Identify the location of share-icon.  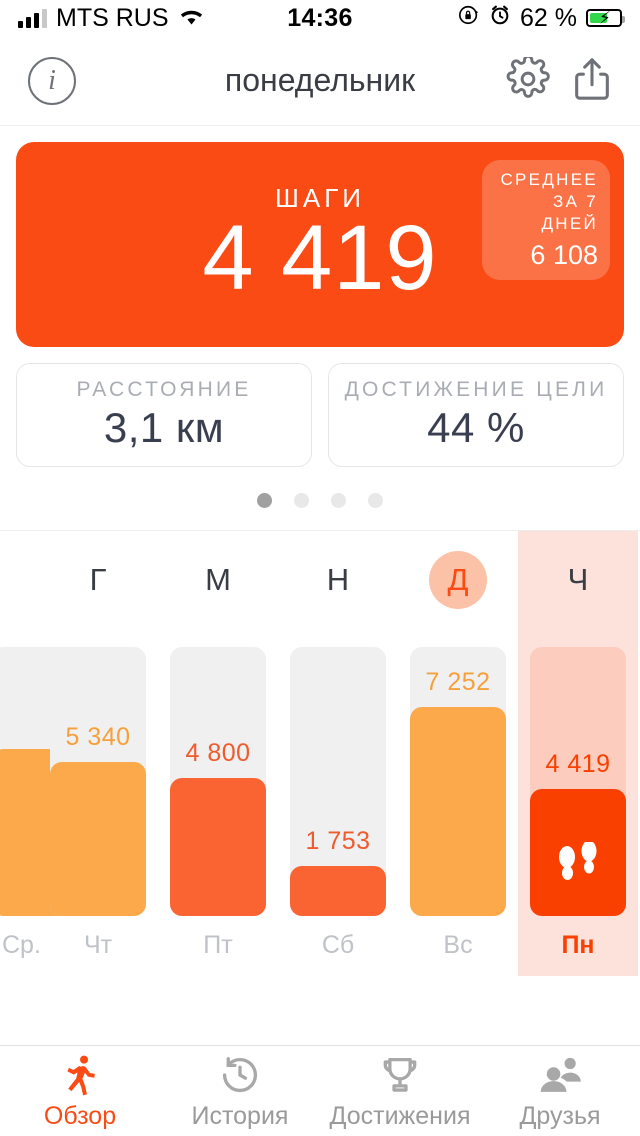
(592, 80).